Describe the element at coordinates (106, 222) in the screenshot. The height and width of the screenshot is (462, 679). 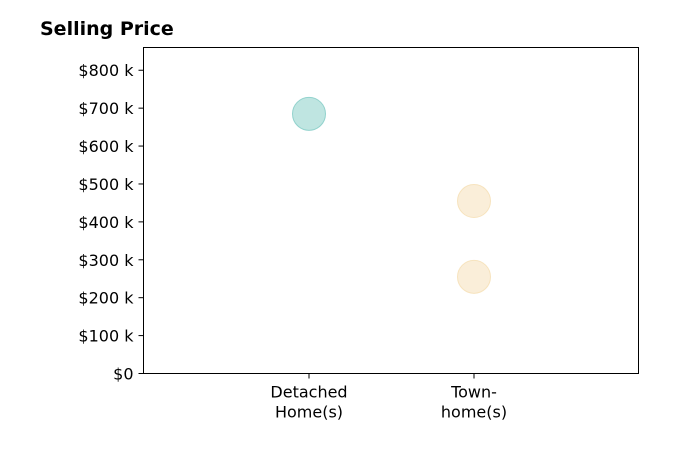
I see `y-tick-label: $400 k` at that location.